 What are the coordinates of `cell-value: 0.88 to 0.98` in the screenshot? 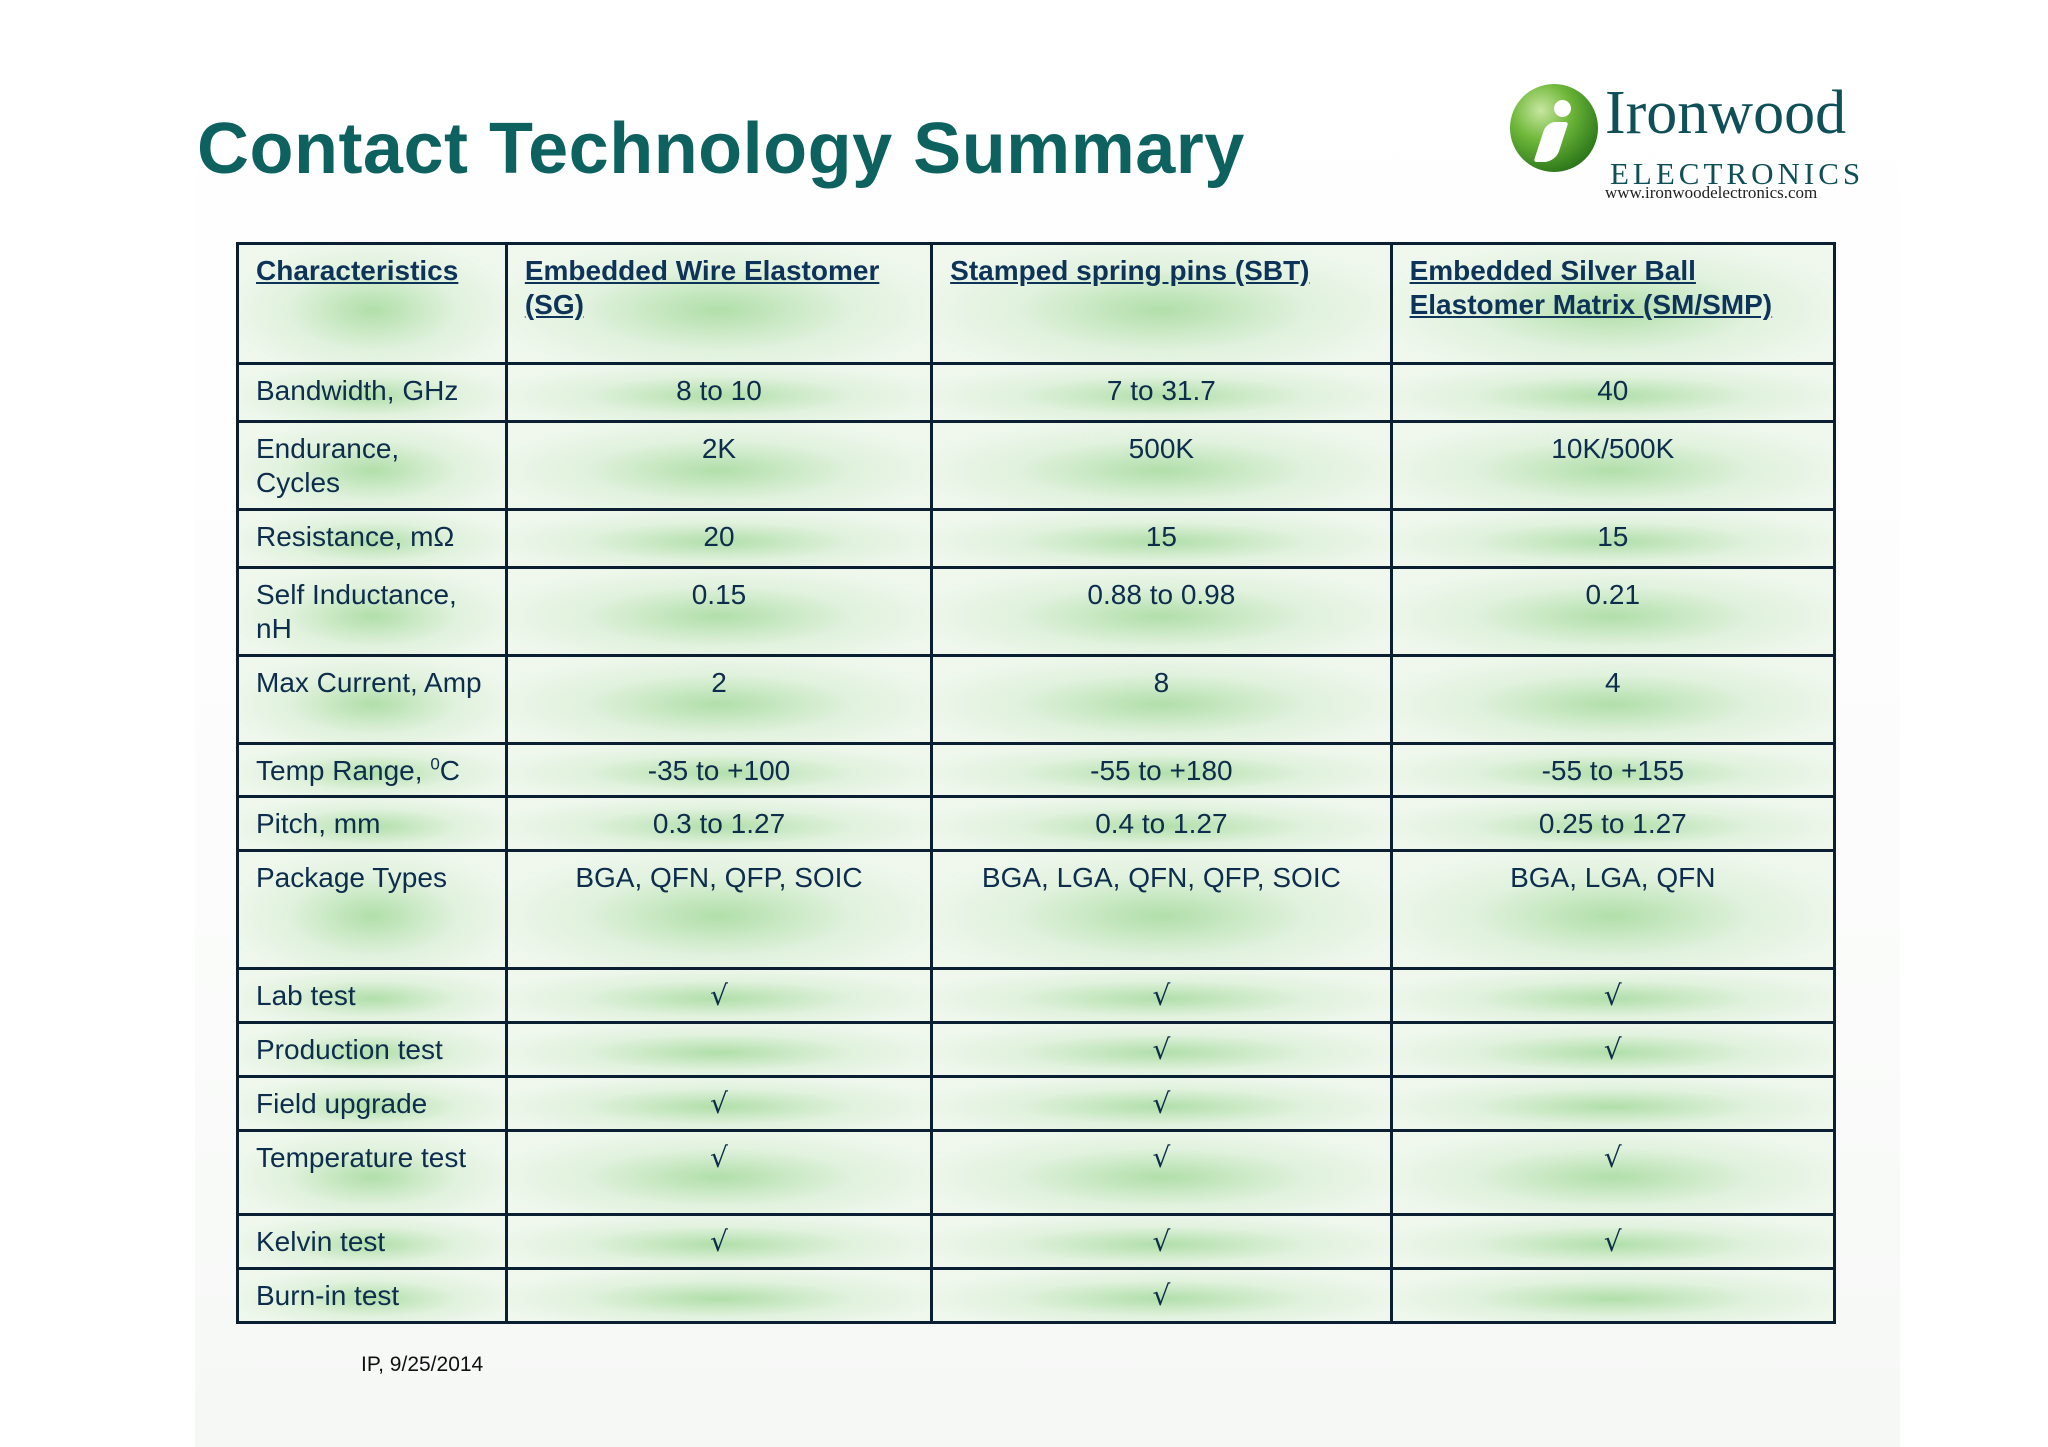 It's located at (1161, 611).